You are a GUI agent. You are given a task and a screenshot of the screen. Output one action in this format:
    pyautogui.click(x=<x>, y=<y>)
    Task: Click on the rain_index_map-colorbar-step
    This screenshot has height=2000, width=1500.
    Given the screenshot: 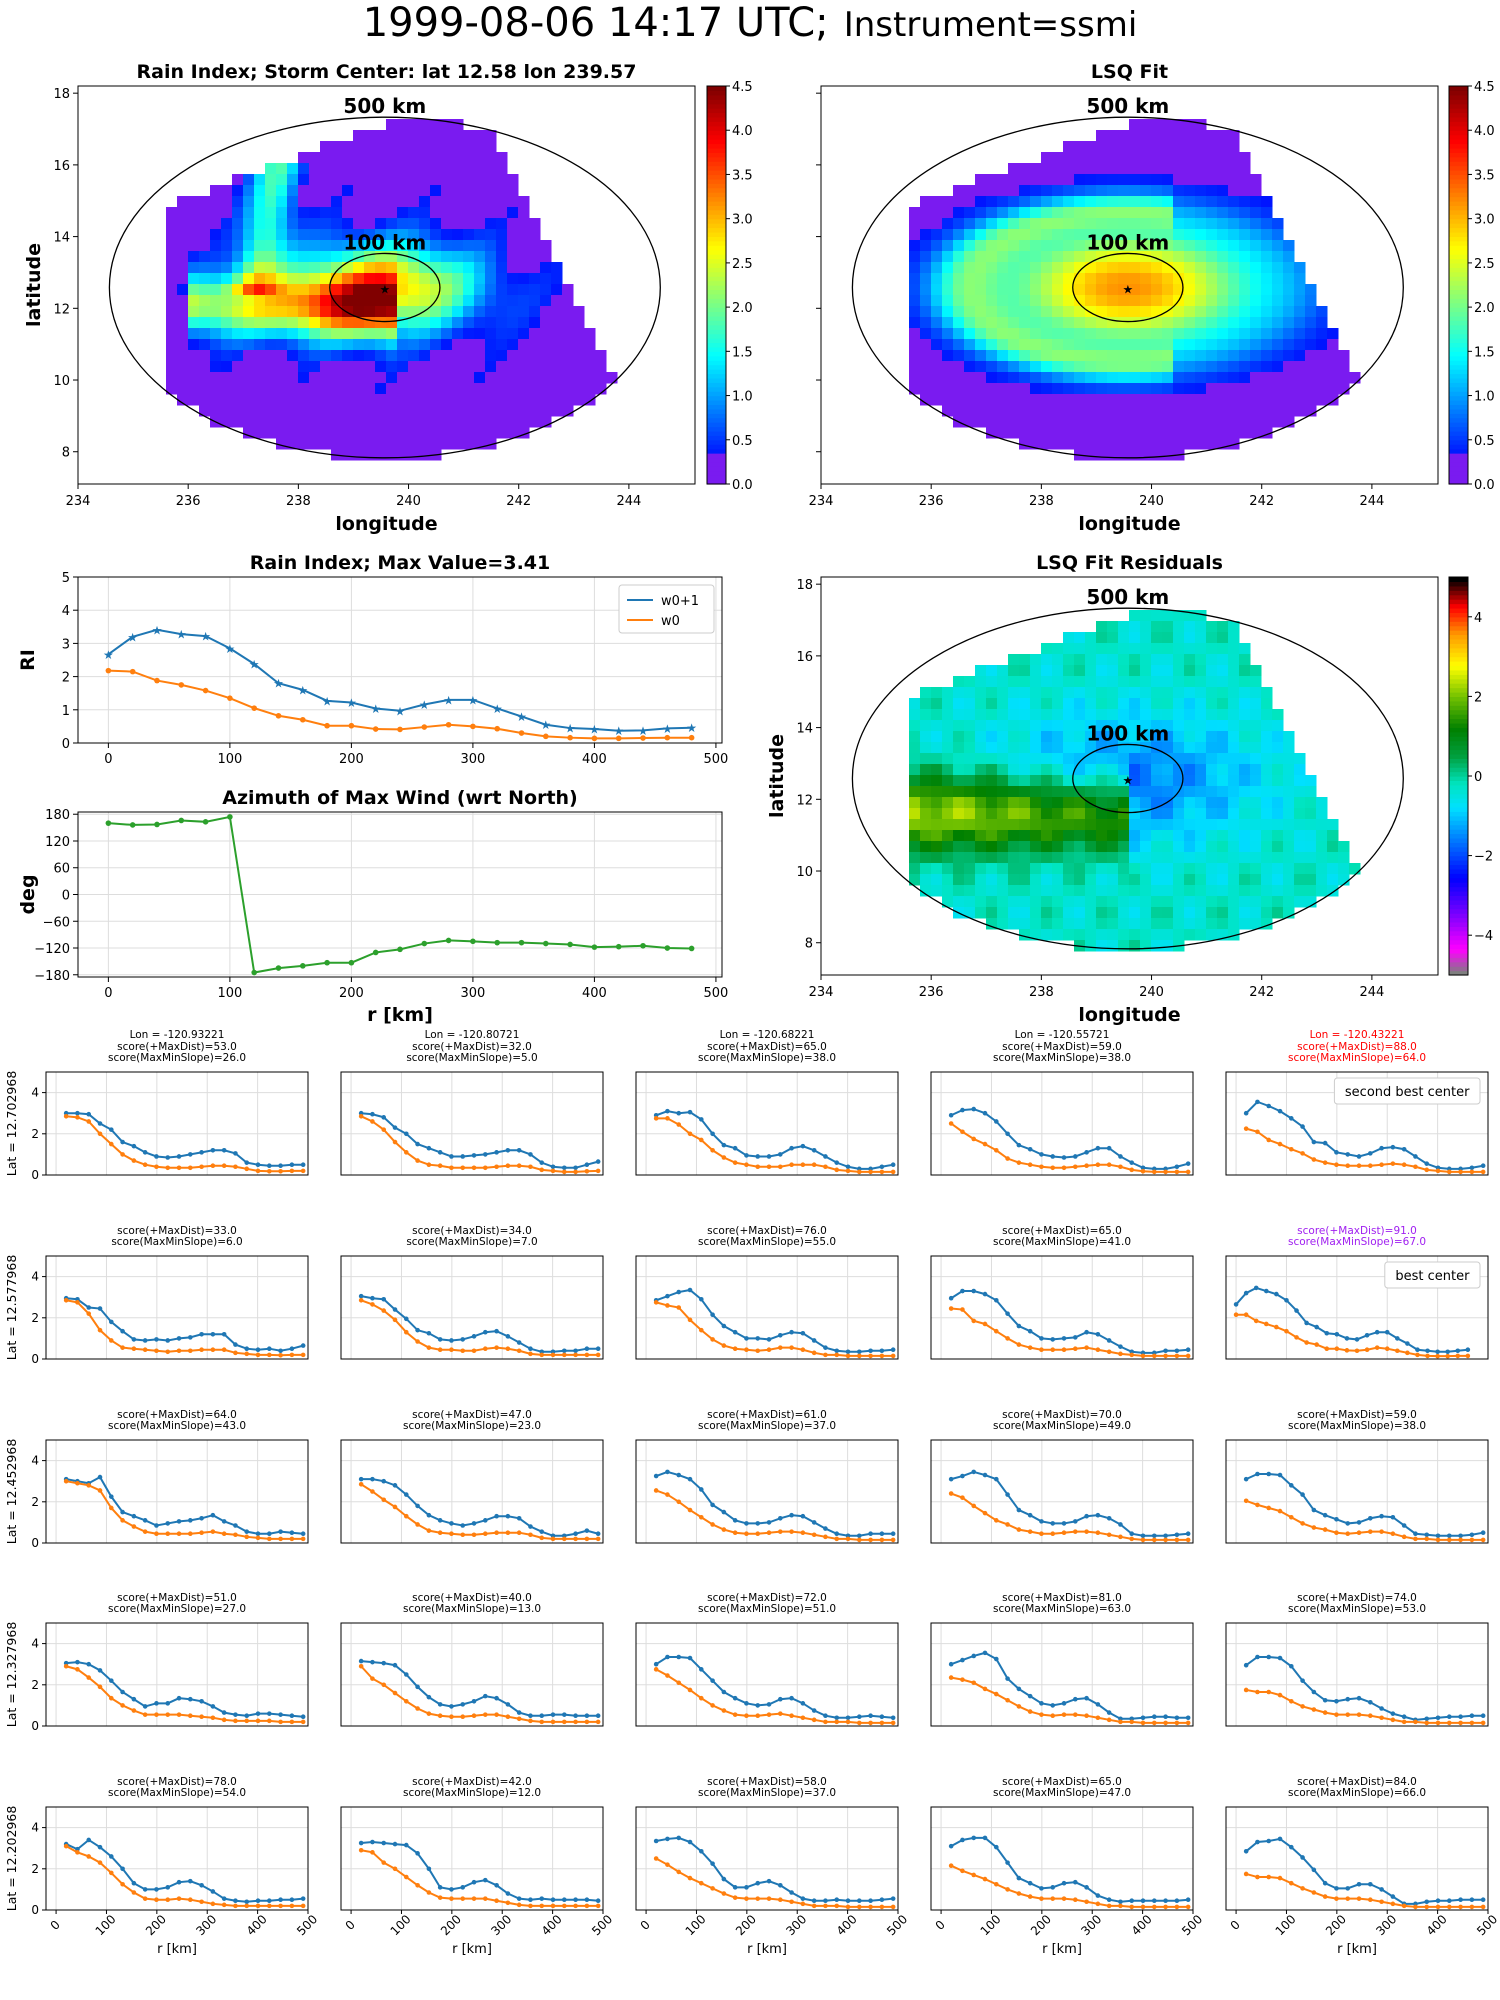 What is the action you would take?
    pyautogui.click(x=716, y=283)
    